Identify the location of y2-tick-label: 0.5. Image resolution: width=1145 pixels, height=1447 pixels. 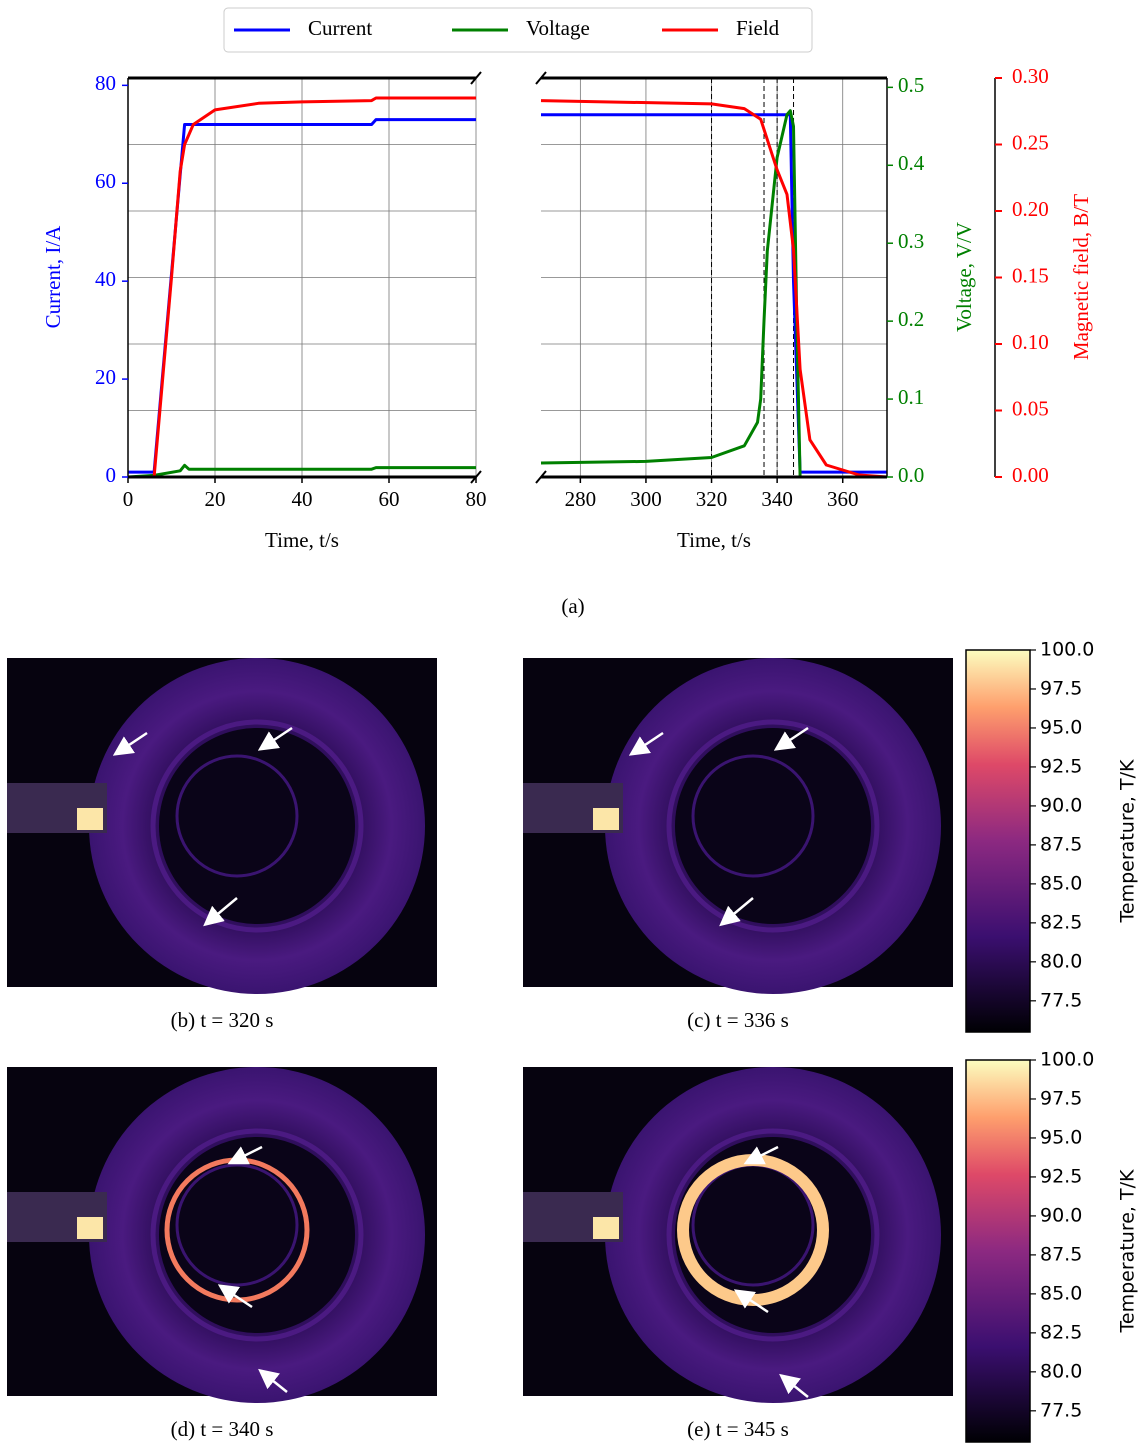
(911, 85).